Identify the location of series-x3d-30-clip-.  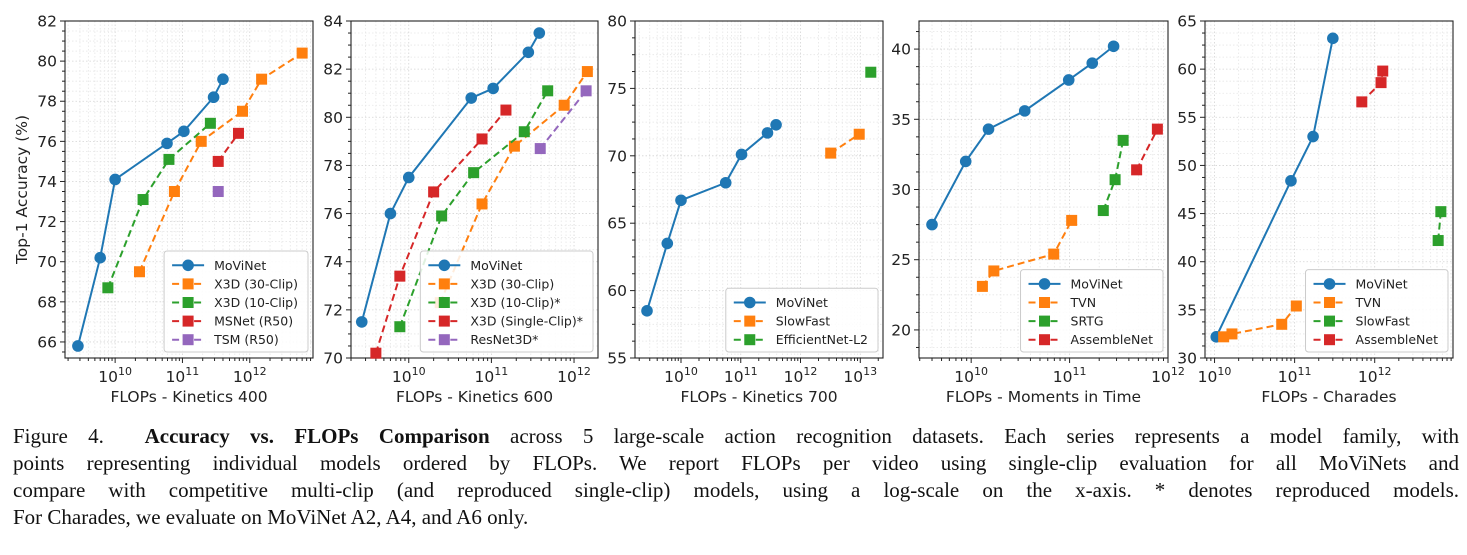
(220, 162).